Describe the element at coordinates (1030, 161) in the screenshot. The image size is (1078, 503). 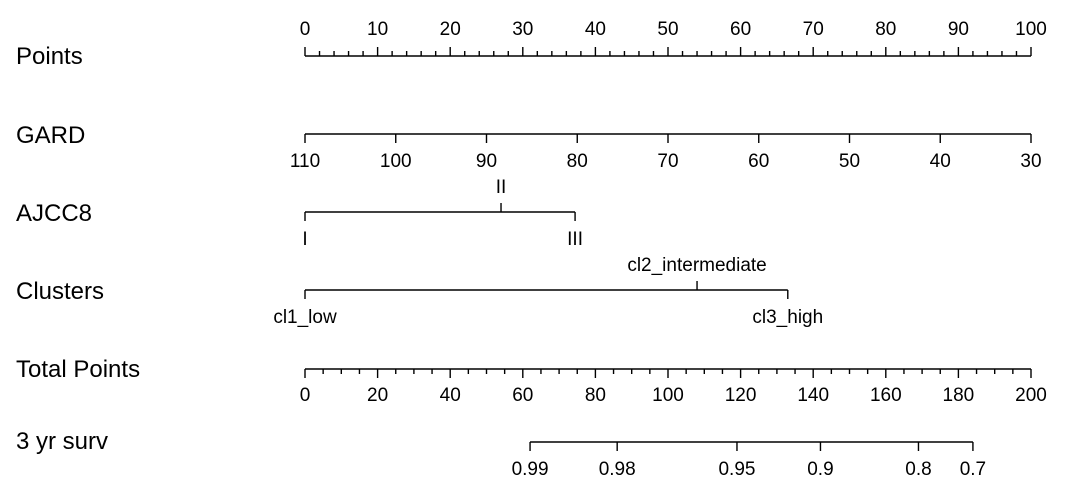
I see `tick-label-gard: 30` at that location.